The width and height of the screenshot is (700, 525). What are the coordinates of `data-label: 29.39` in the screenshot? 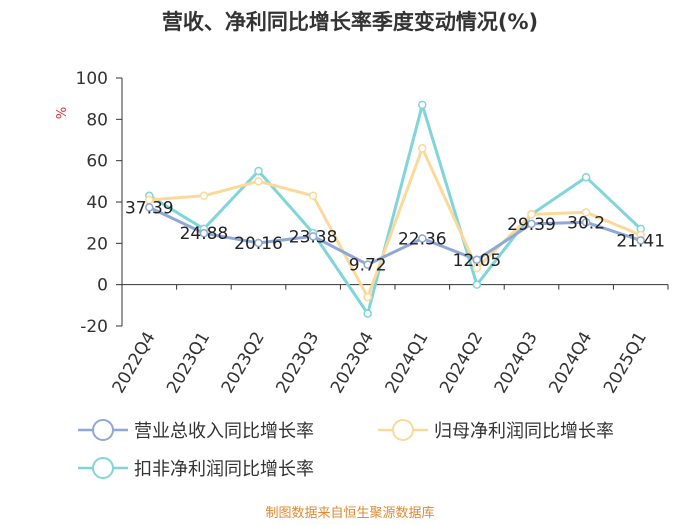 It's located at (531, 225).